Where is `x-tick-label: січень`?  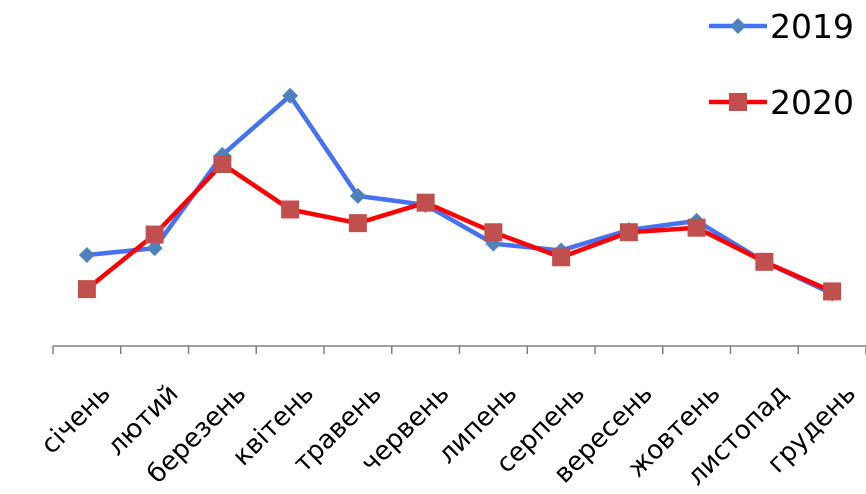 x-tick-label: січень is located at coordinates (75, 419).